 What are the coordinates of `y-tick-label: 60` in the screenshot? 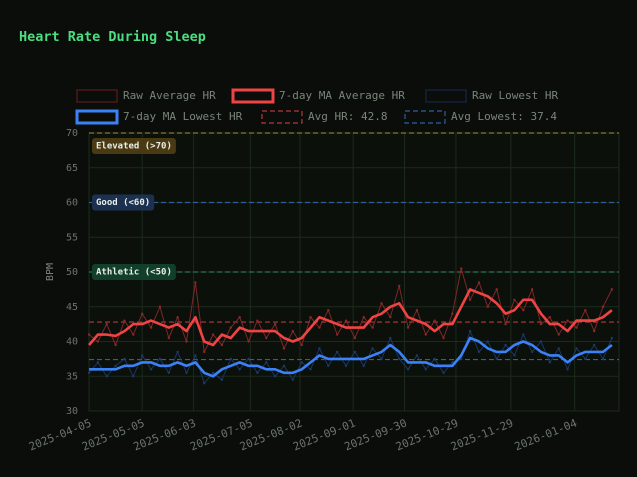 It's located at (72, 203).